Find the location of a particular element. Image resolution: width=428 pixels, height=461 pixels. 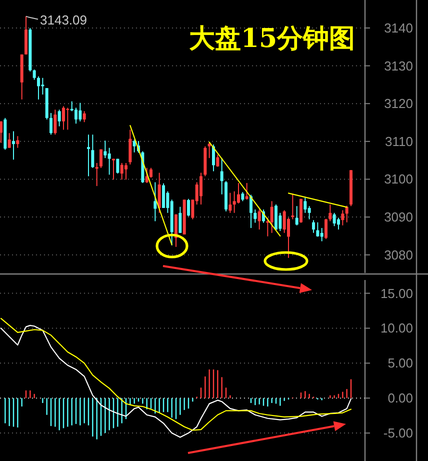

annotation: 3143.09 is located at coordinates (63, 20).